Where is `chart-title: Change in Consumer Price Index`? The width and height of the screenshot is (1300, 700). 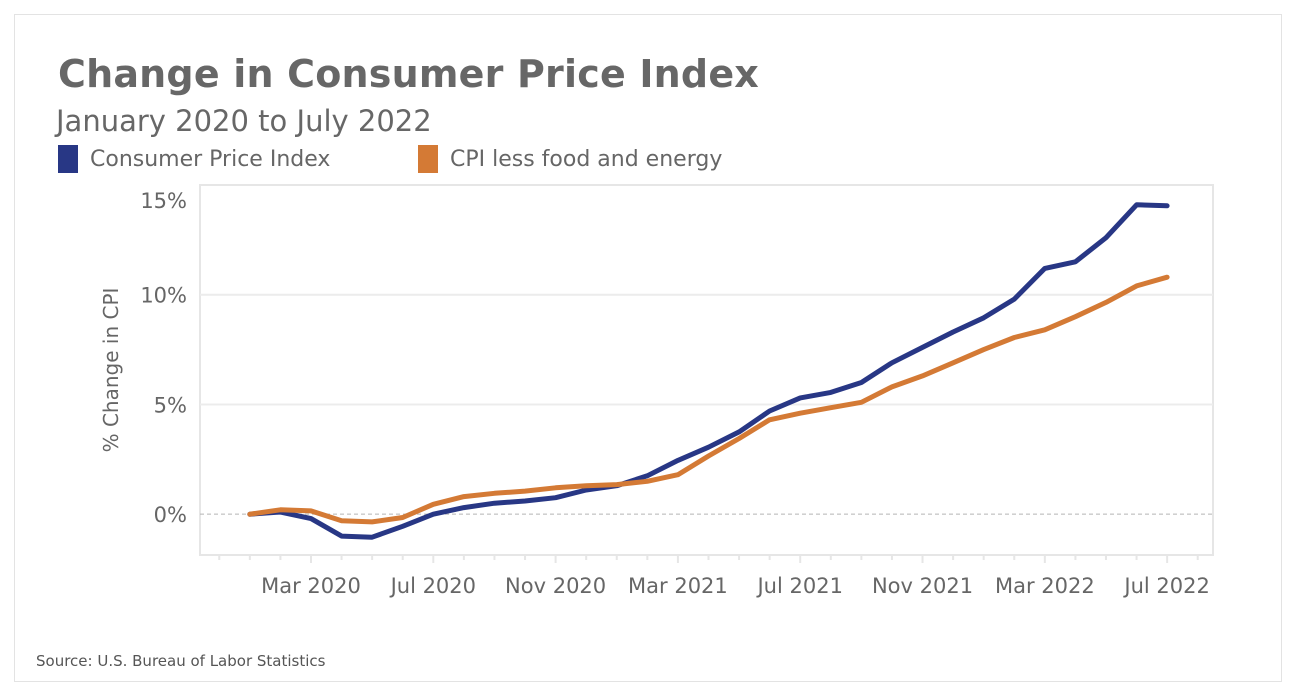 chart-title: Change in Consumer Price Index is located at coordinates (409, 74).